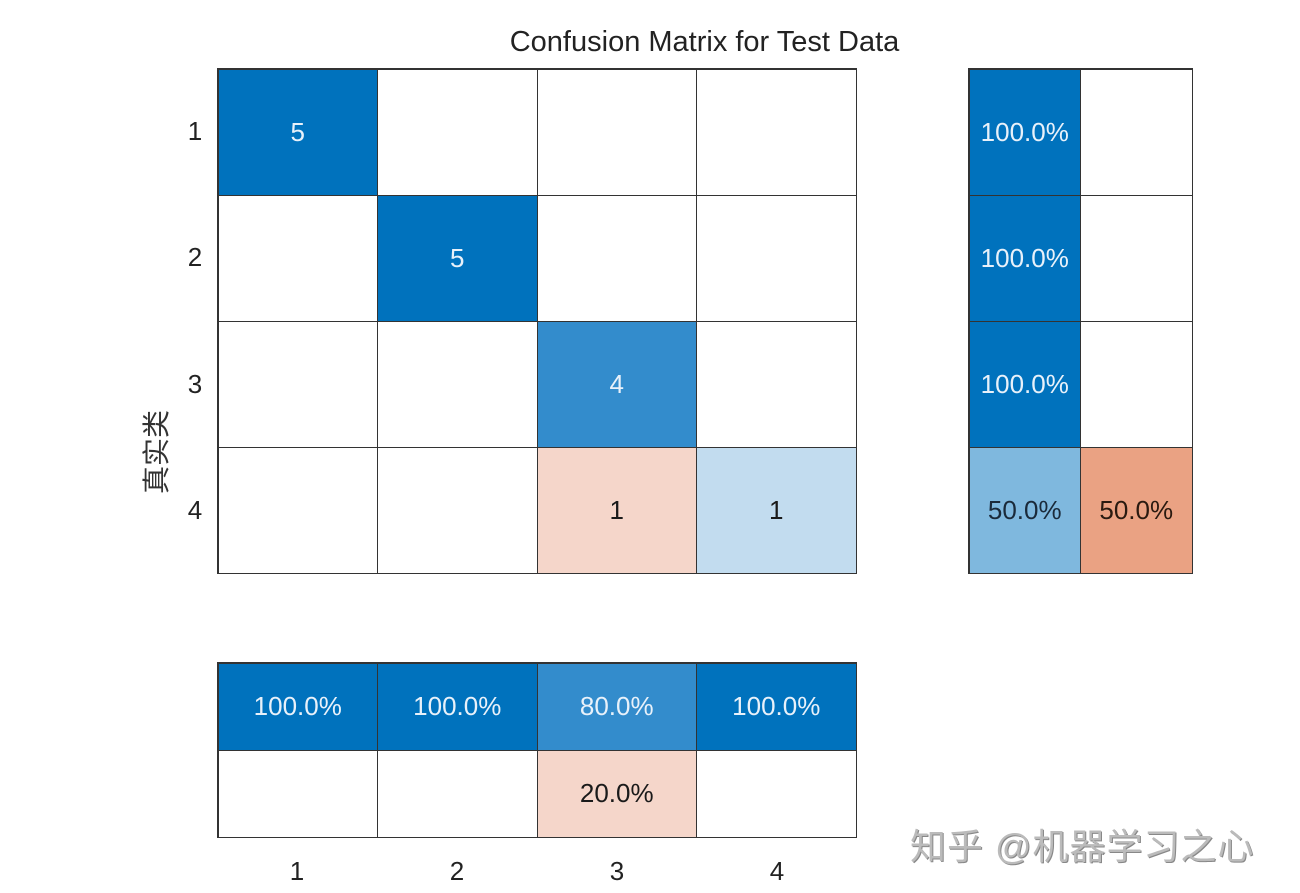 The image size is (1300, 893). Describe the element at coordinates (457, 871) in the screenshot. I see `x-tick-2: 2` at that location.